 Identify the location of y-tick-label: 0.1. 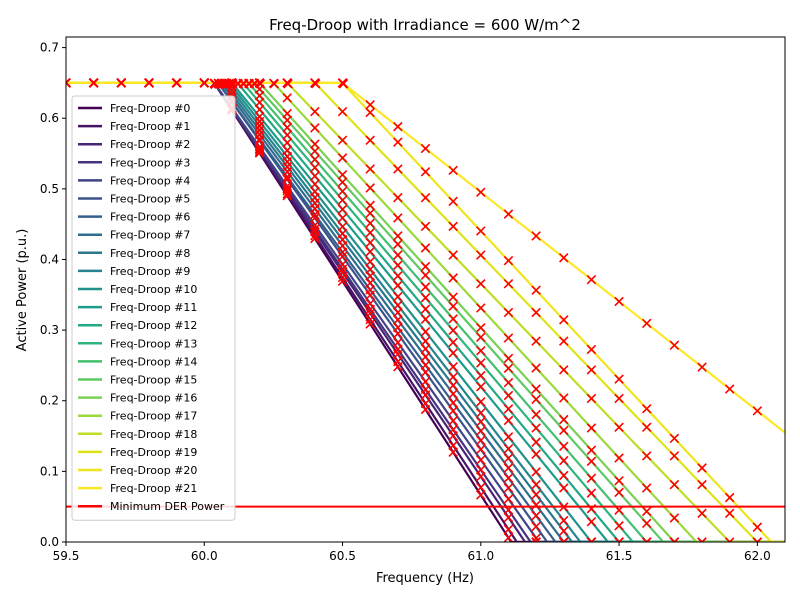
(49, 471).